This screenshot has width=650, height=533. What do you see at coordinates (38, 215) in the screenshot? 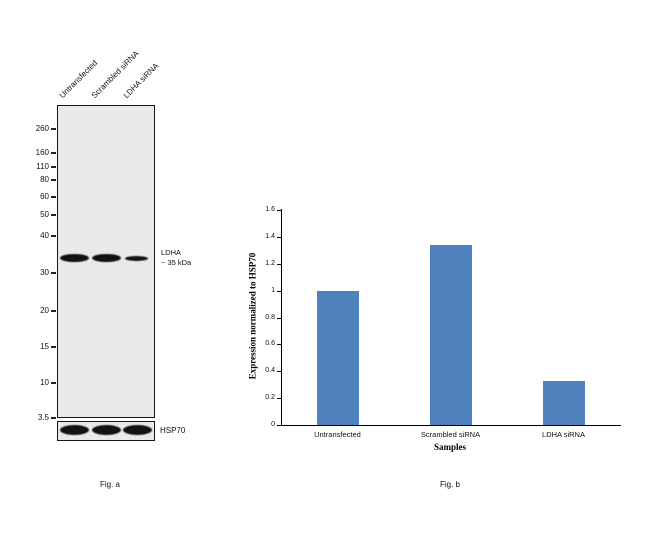
I see `mw-marker-row: 50` at bounding box center [38, 215].